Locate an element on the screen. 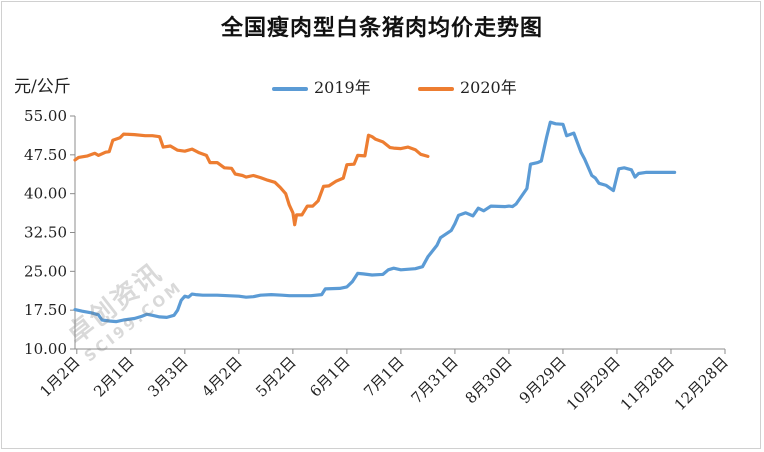 The height and width of the screenshot is (452, 764). y-tick-label: 32.50 is located at coordinates (45, 233).